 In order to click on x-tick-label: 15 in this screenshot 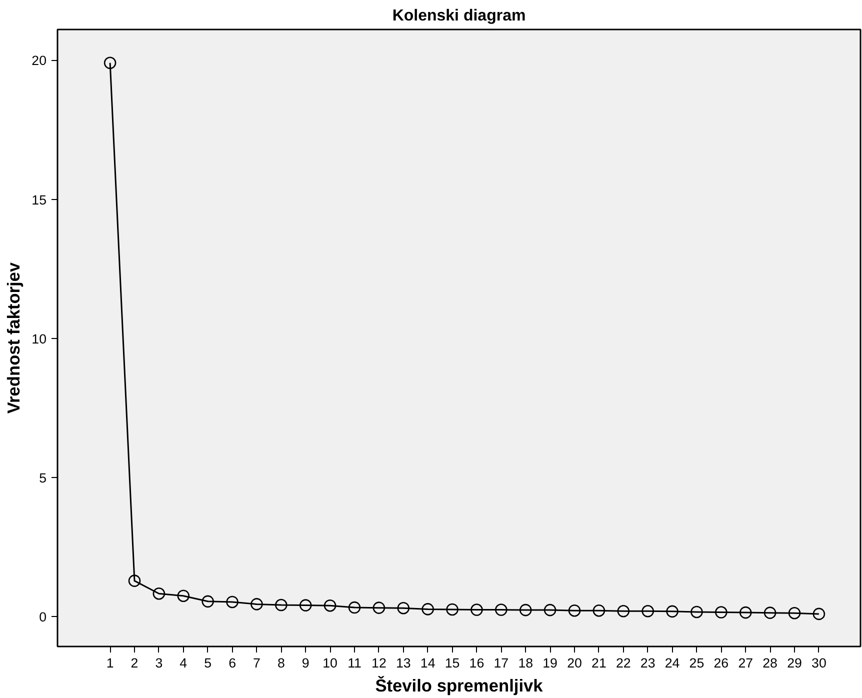, I will do `click(452, 663)`.